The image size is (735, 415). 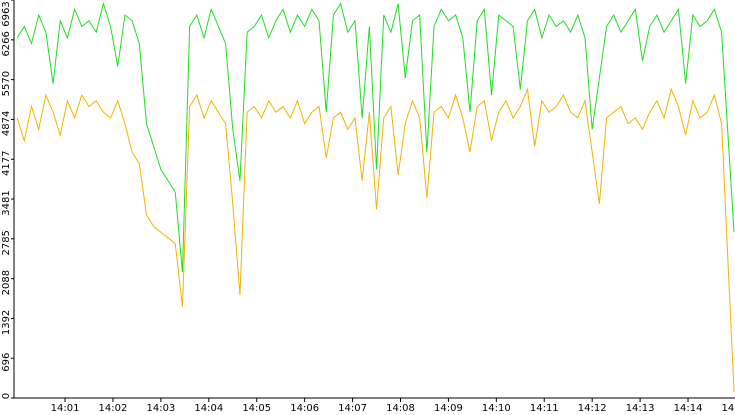 I want to click on x-tick-label: 14:05, so click(x=256, y=408).